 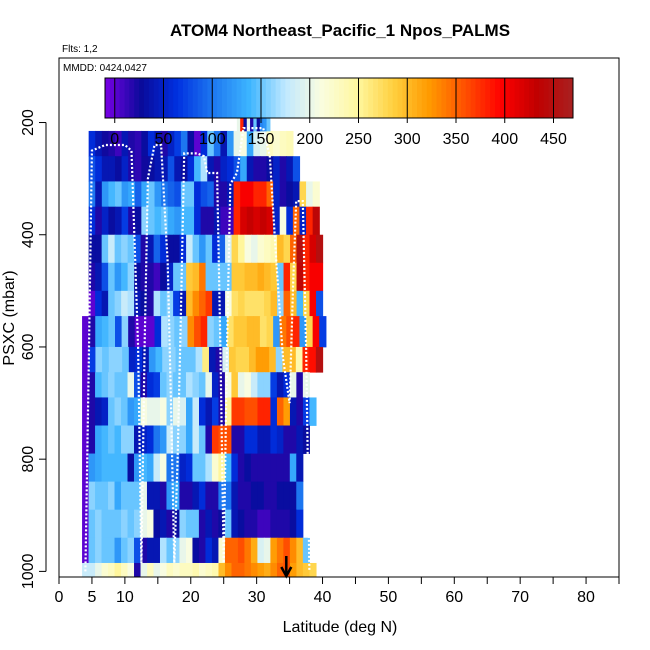 I want to click on x-tick-label: 80, so click(x=586, y=597).